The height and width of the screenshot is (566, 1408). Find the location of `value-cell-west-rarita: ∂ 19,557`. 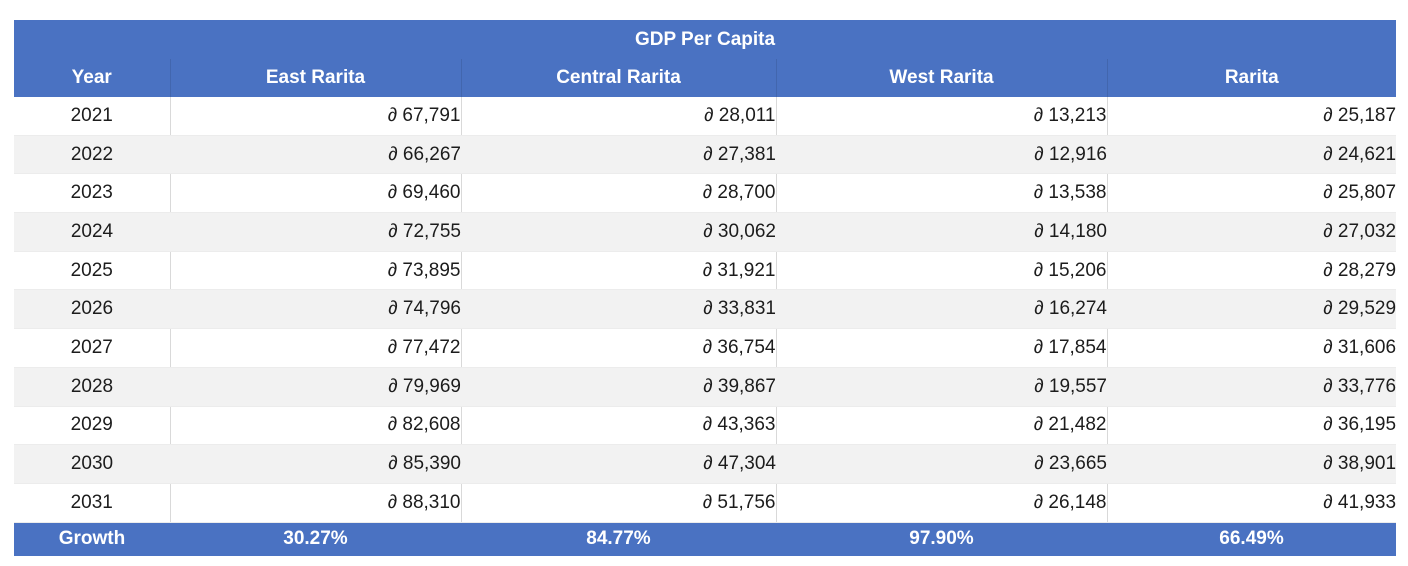

value-cell-west-rarita: ∂ 19,557 is located at coordinates (941, 387).